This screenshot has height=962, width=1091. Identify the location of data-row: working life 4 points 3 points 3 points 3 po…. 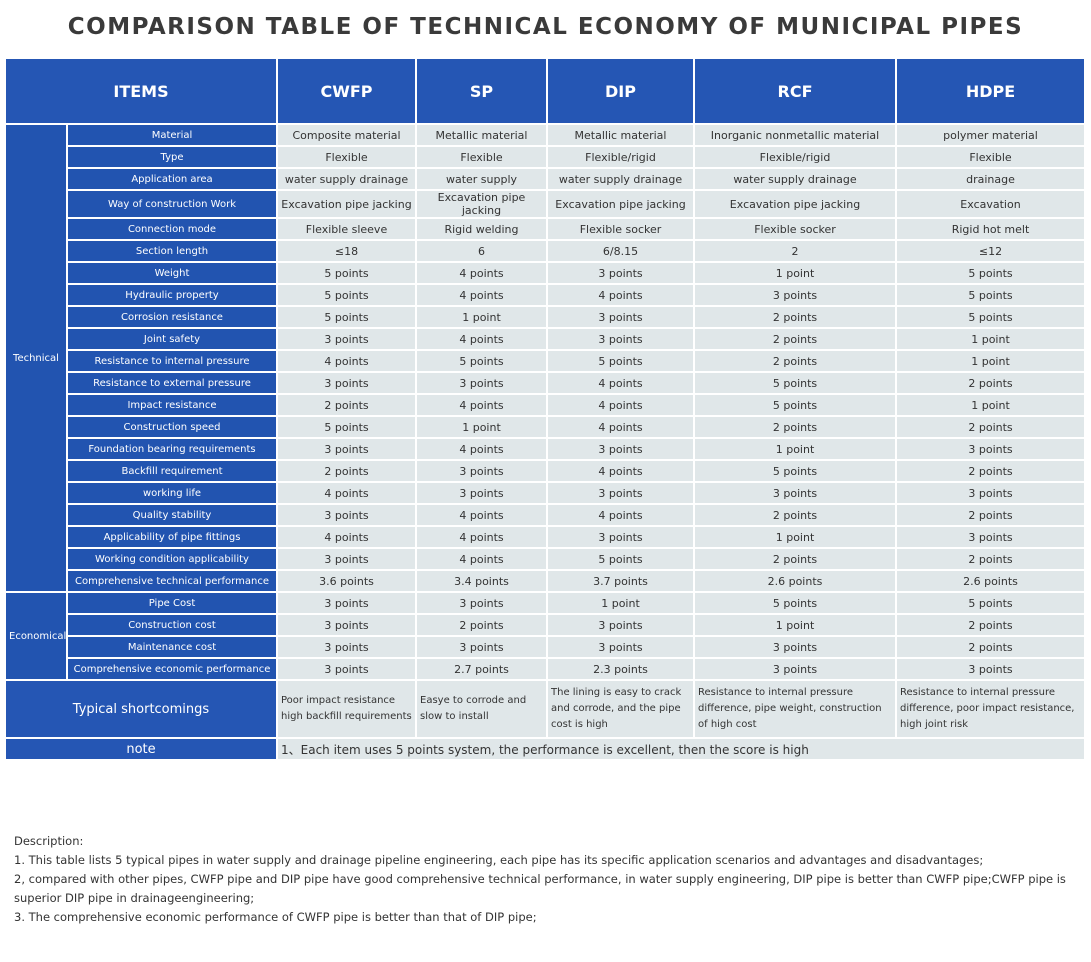
(545, 493).